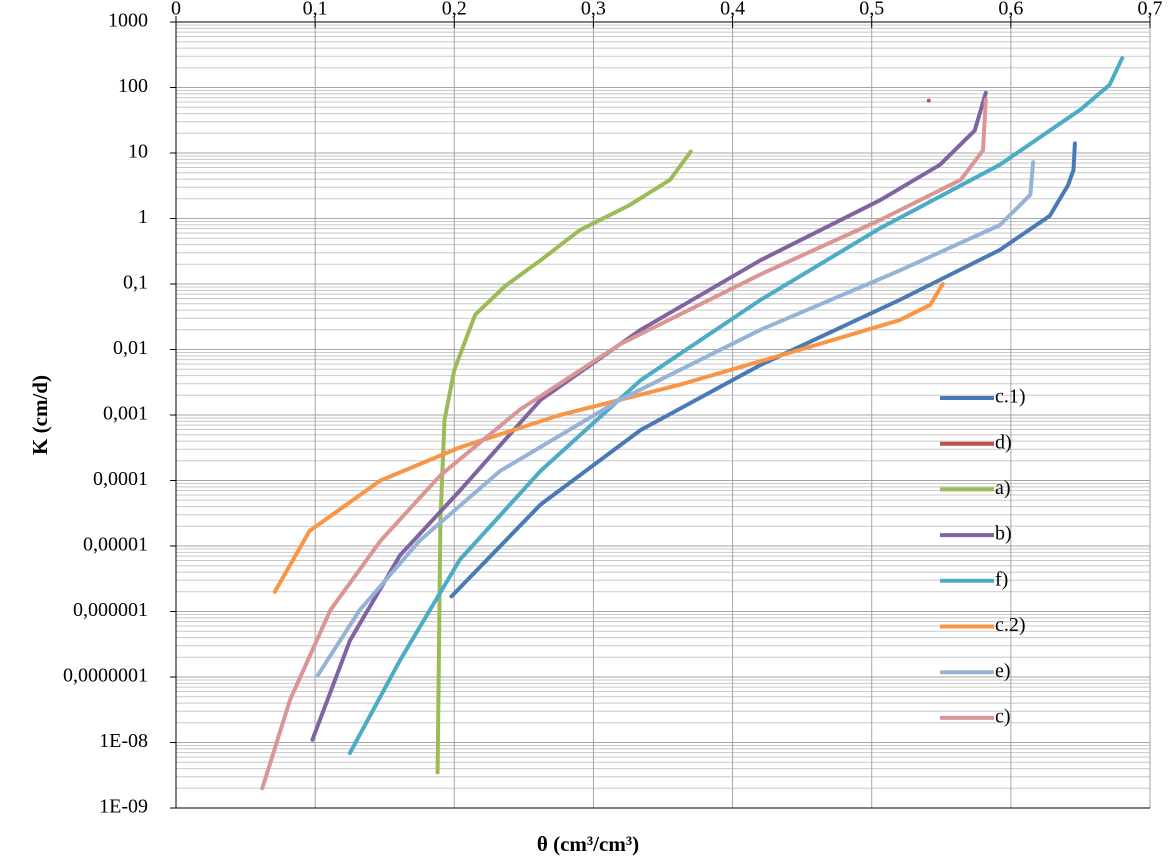 This screenshot has width=1175, height=863. What do you see at coordinates (143, 217) in the screenshot?
I see `y-tick-label: 1` at bounding box center [143, 217].